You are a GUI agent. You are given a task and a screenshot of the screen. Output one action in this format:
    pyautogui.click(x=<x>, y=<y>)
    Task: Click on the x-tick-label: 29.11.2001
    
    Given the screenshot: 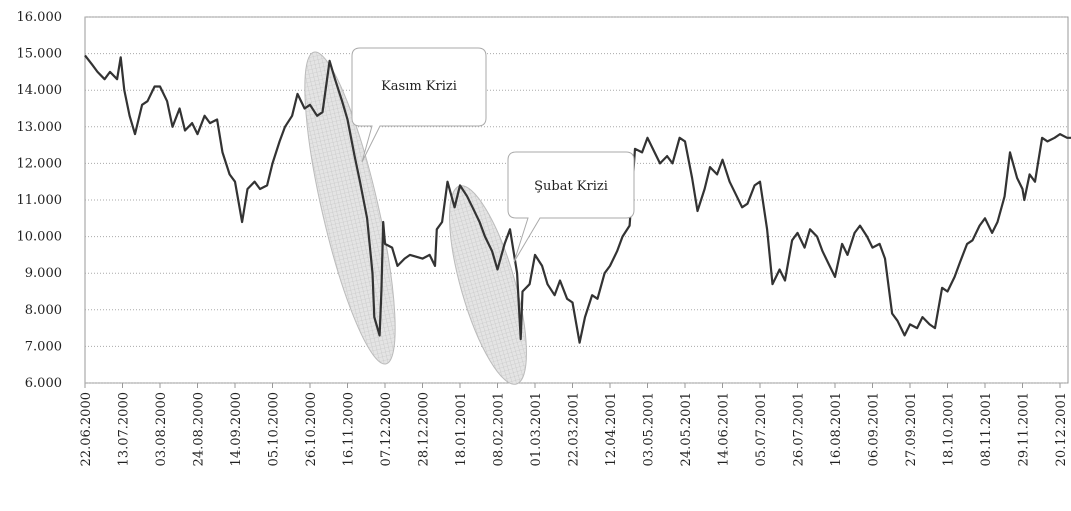 What is the action you would take?
    pyautogui.click(x=1024, y=429)
    